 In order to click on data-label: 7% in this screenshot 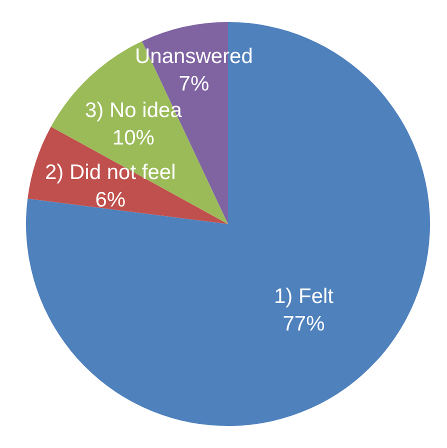, I will do `click(194, 84)`.